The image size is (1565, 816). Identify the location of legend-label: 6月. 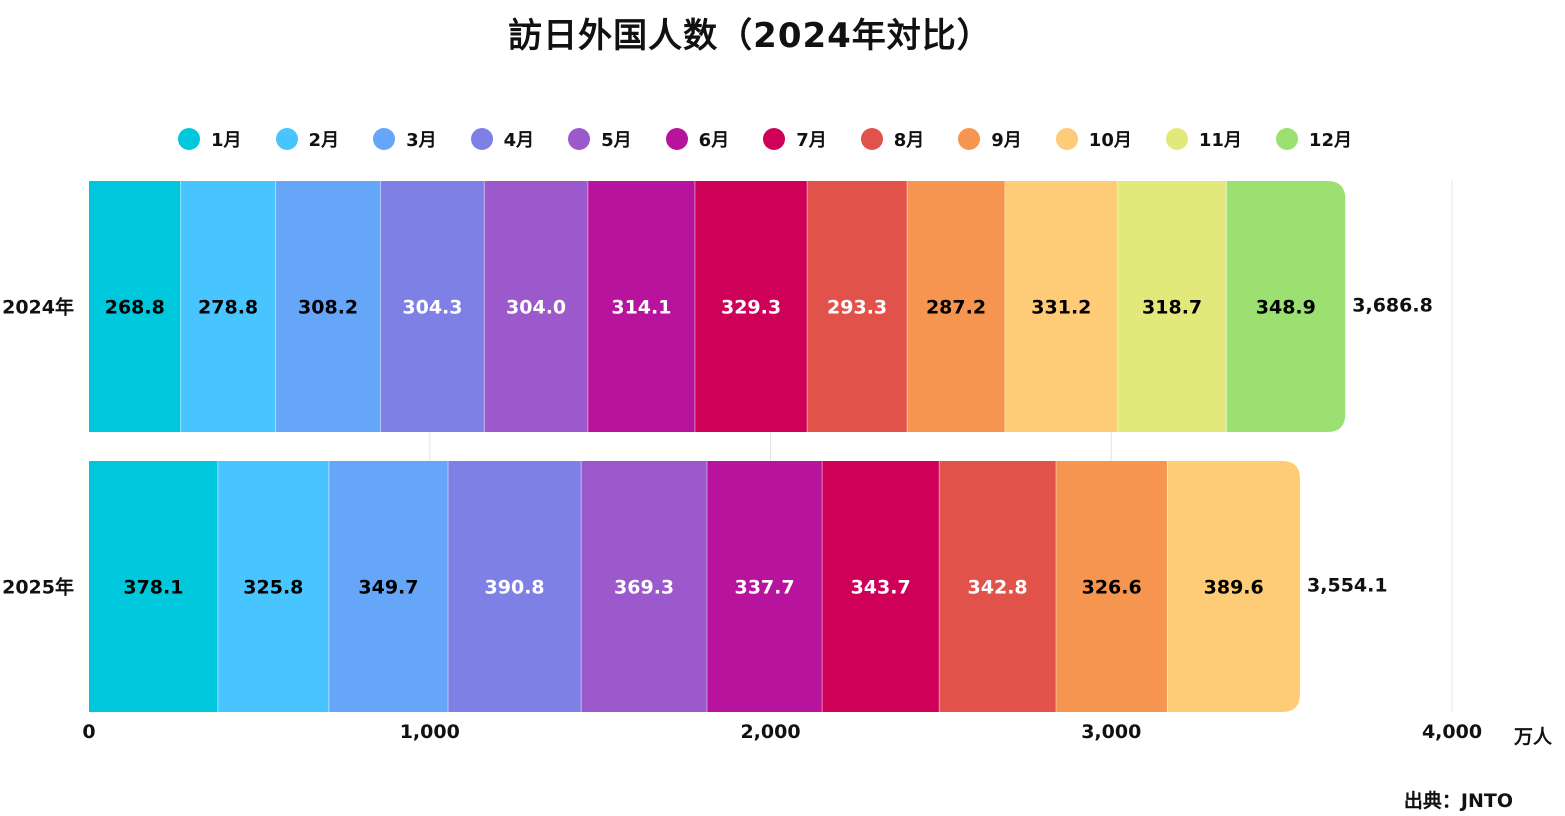
(714, 140).